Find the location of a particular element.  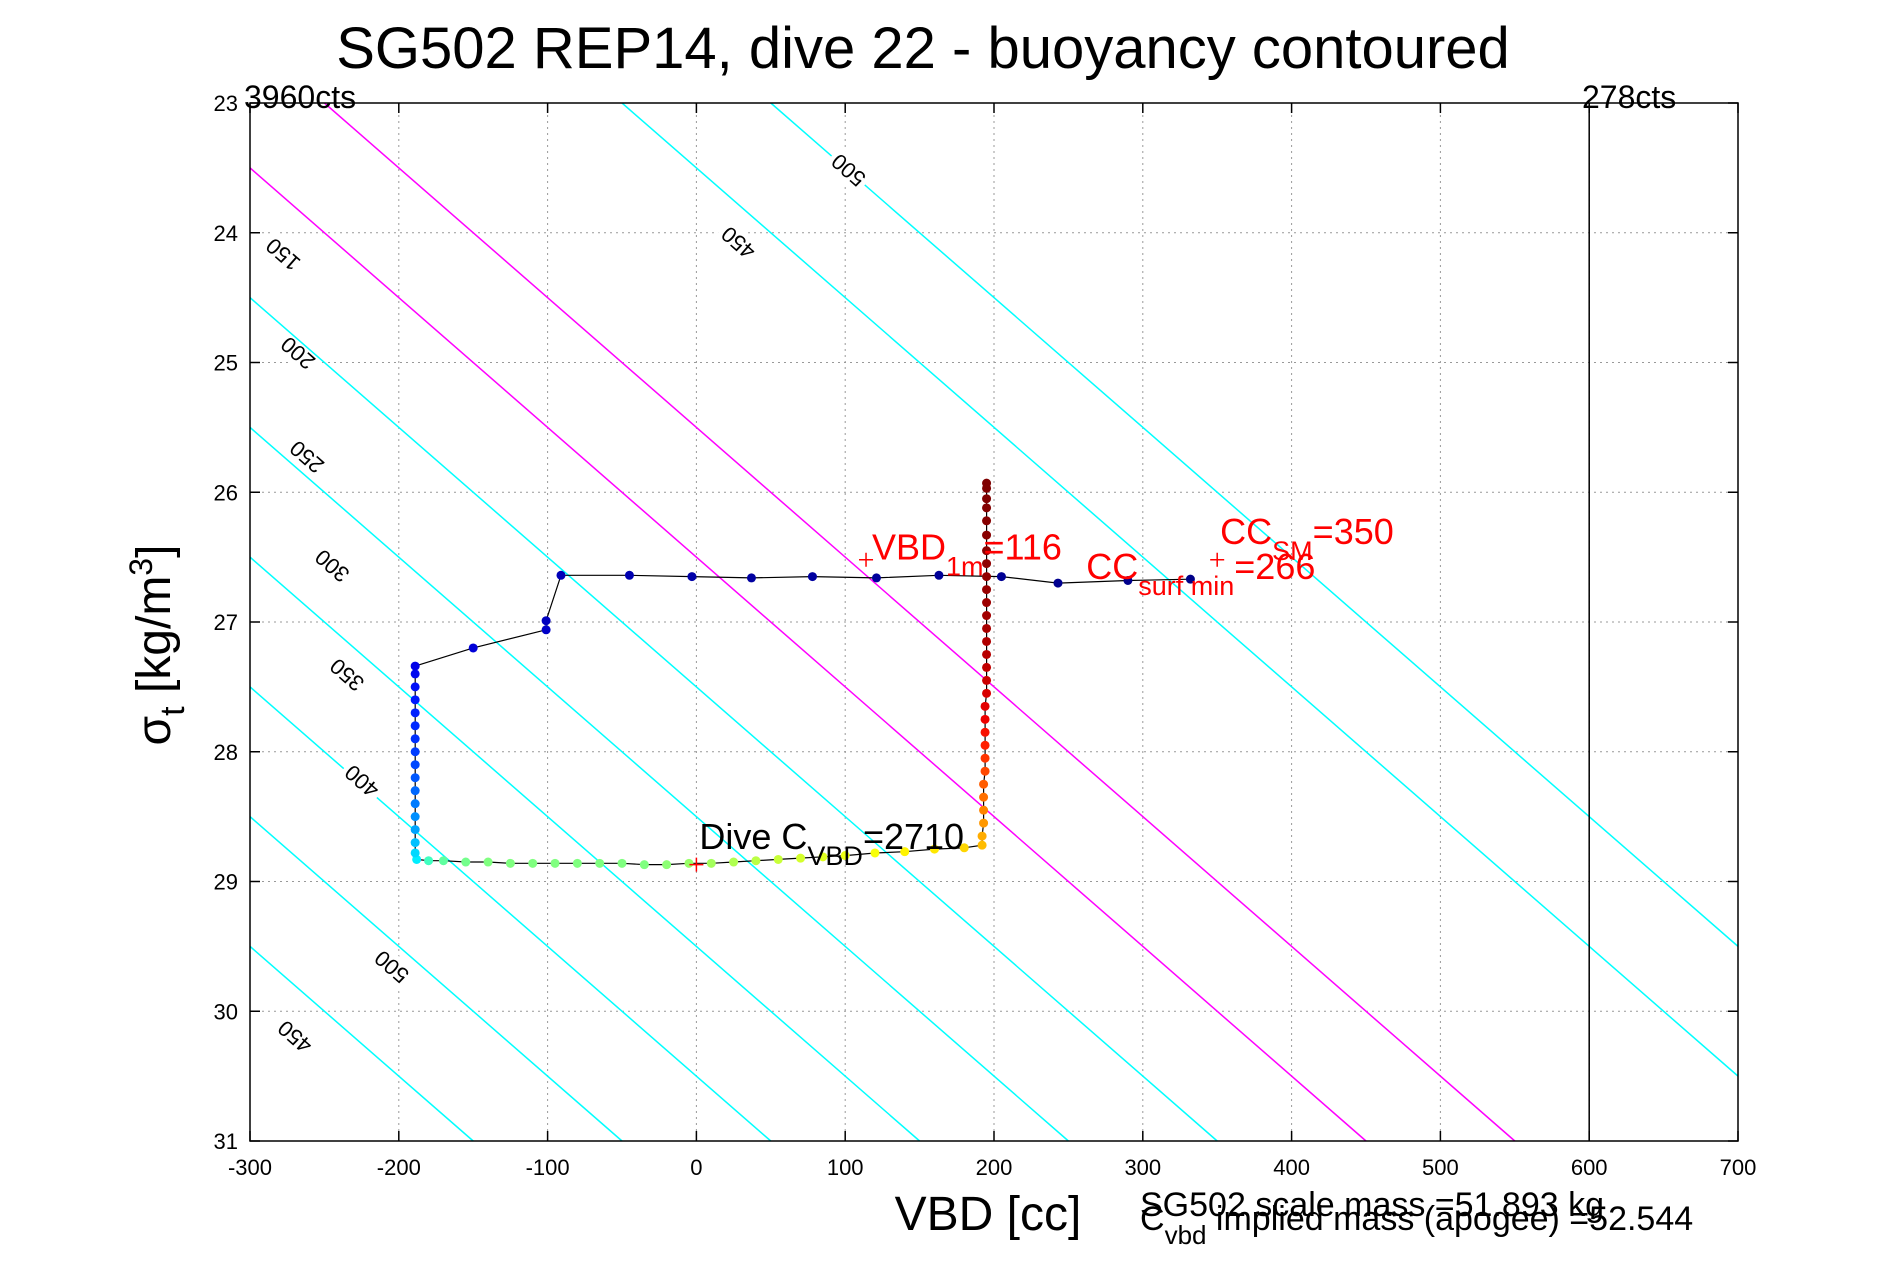

x-tick-label: 100 is located at coordinates (845, 1167).